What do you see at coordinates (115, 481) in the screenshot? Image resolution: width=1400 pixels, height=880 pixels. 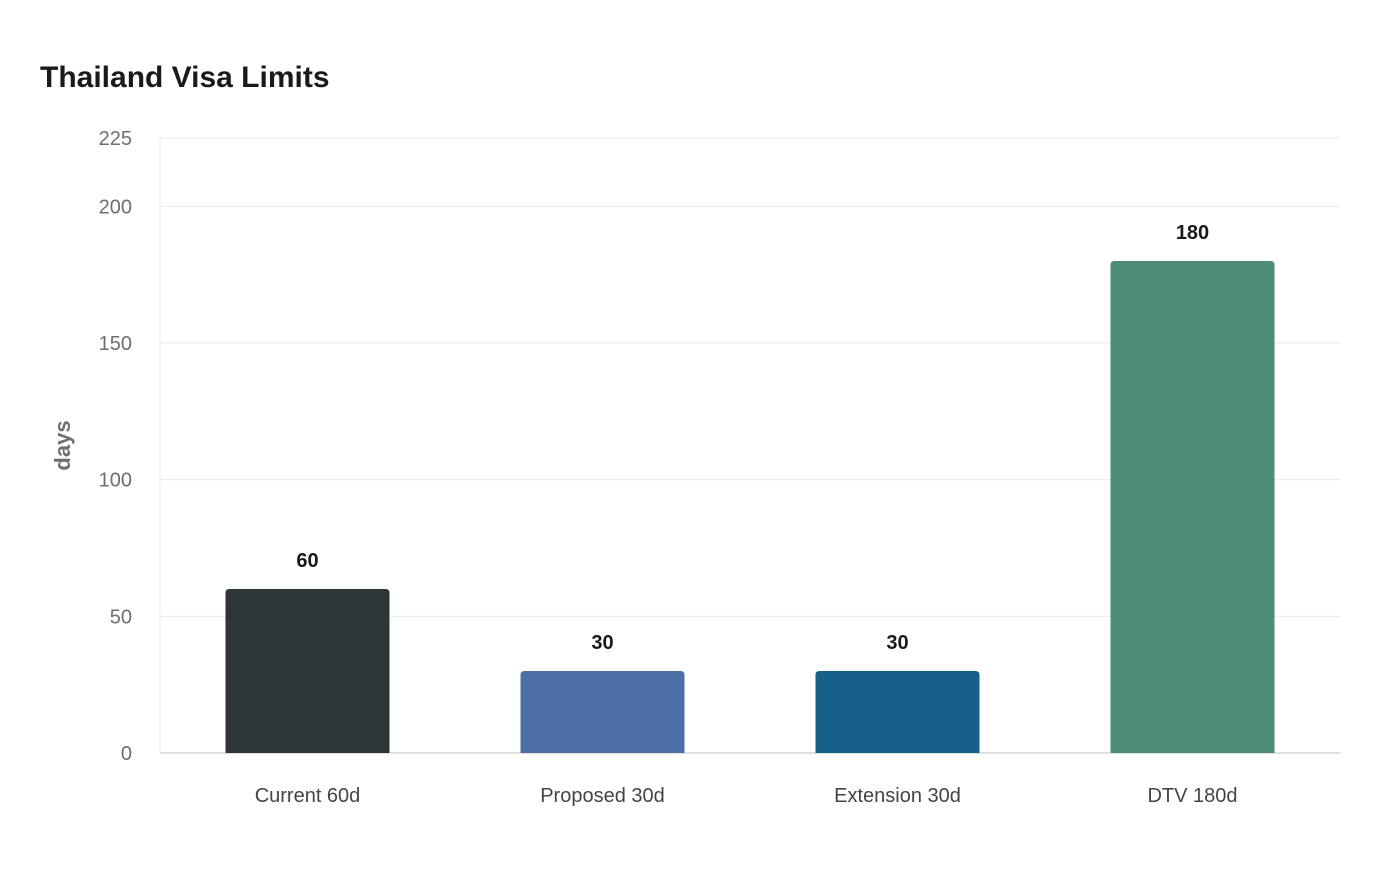 I see `y-tick-label: 100` at bounding box center [115, 481].